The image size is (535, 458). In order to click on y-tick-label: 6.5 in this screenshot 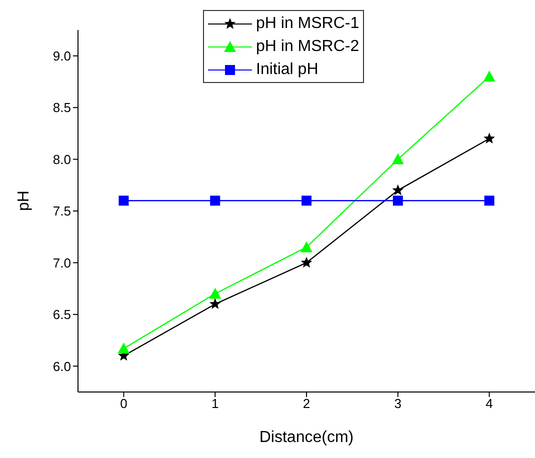, I will do `click(61, 314)`.